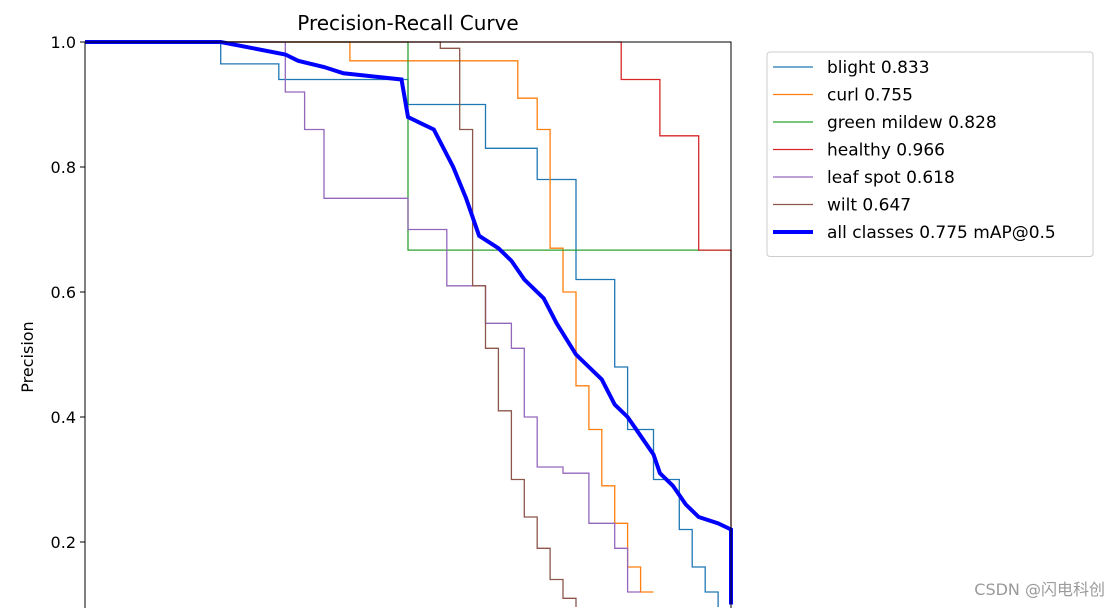 The height and width of the screenshot is (608, 1111). I want to click on y-tick-label: 0.2, so click(63, 542).